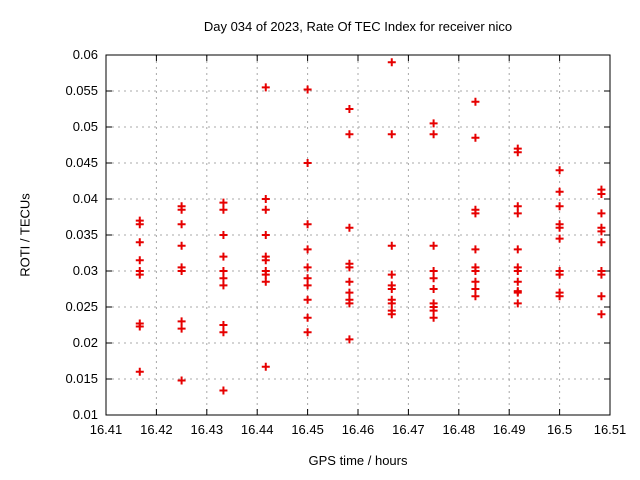 The image size is (640, 480). Describe the element at coordinates (81, 162) in the screenshot. I see `y-tick-label: 0.045` at that location.